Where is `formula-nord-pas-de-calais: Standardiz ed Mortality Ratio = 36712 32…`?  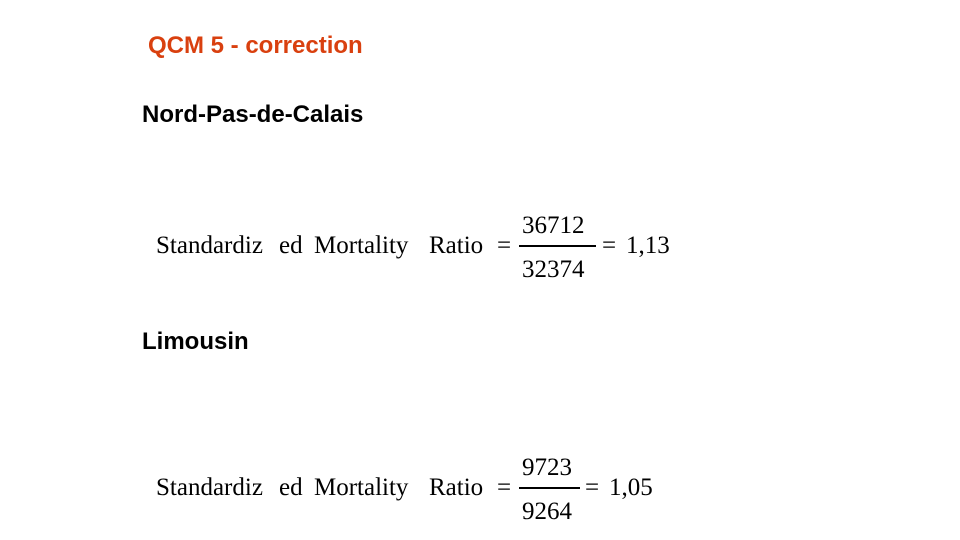 formula-nord-pas-de-calais: Standardiz ed Mortality Ratio = 36712 32… is located at coordinates (480, 250).